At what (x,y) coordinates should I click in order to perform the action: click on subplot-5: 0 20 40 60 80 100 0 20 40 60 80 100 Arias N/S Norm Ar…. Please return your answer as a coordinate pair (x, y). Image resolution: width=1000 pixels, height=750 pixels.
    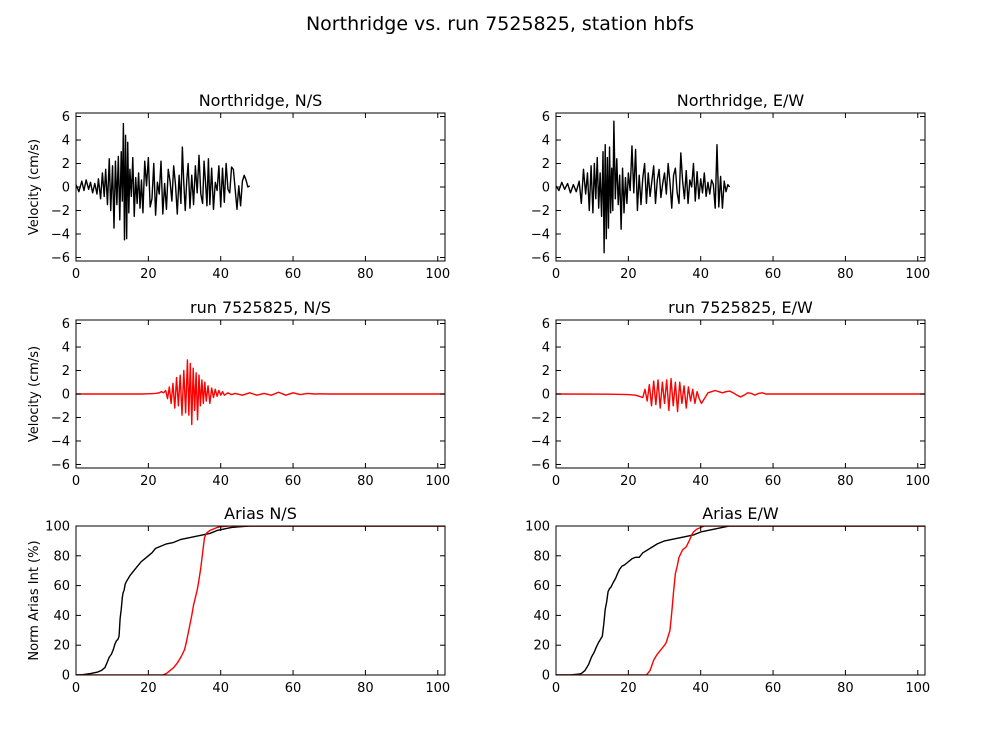
    Looking at the image, I should click on (238, 600).